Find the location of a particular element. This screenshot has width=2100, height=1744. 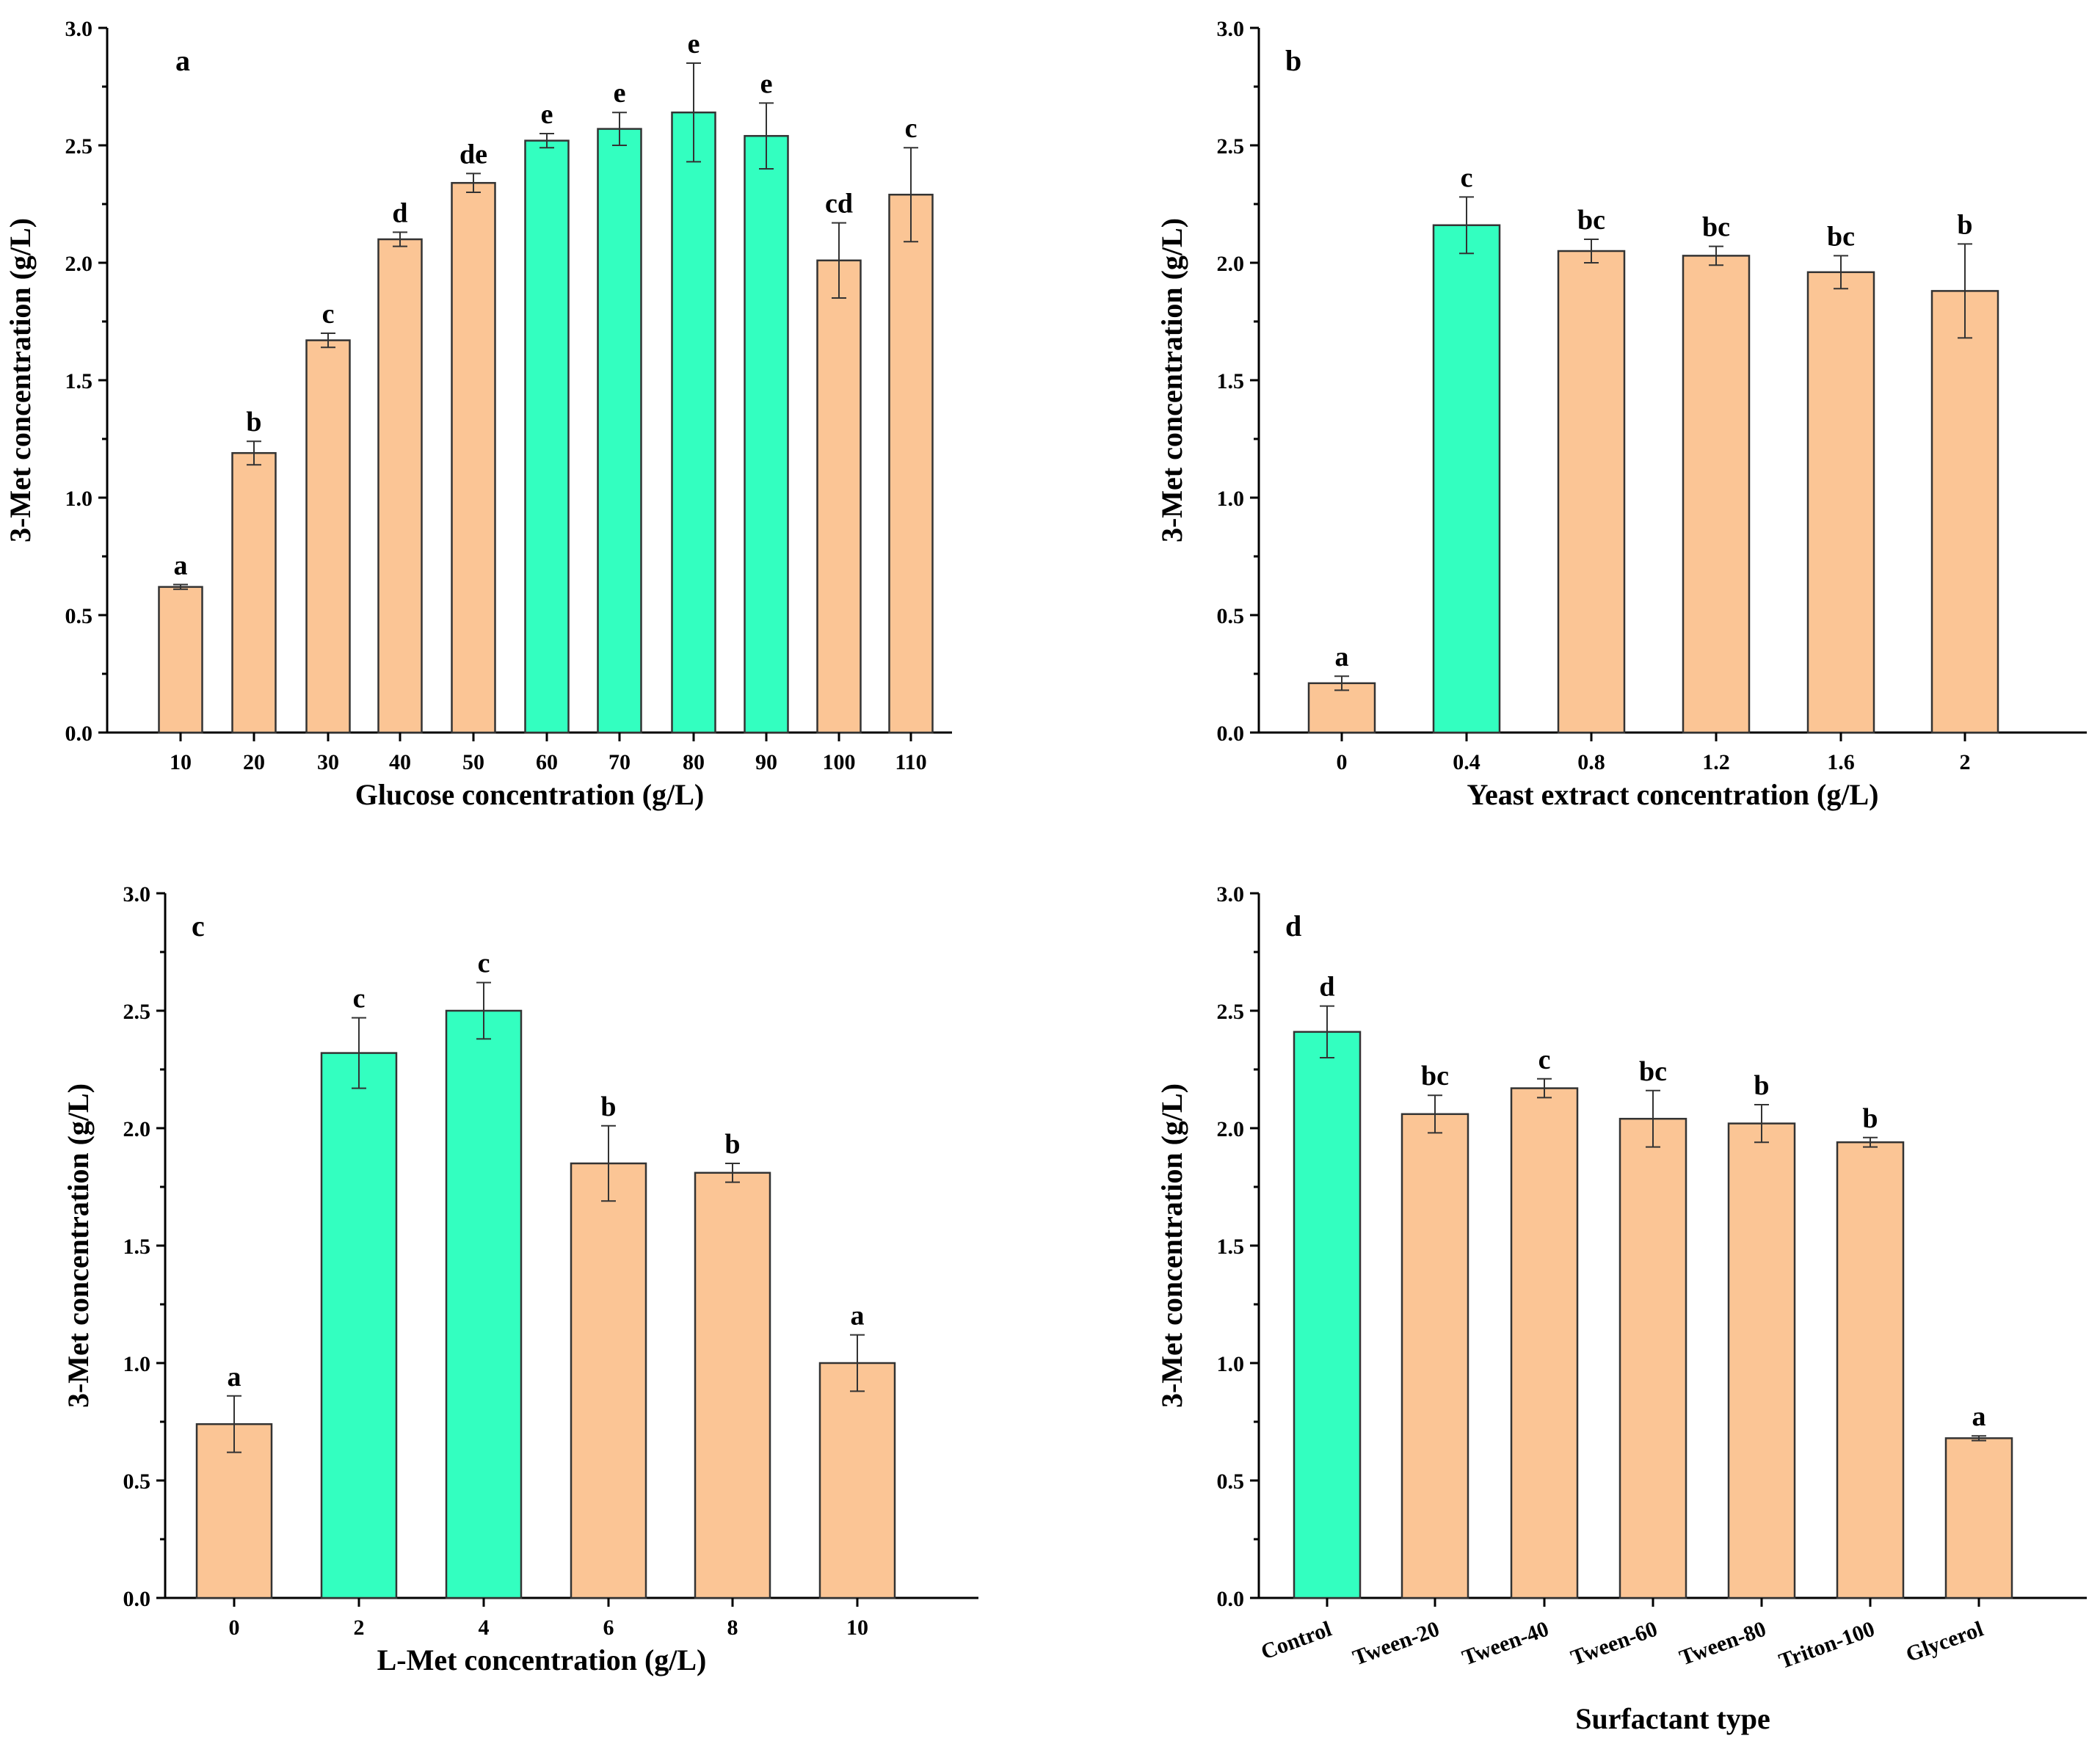

panel-label: d is located at coordinates (1293, 925).